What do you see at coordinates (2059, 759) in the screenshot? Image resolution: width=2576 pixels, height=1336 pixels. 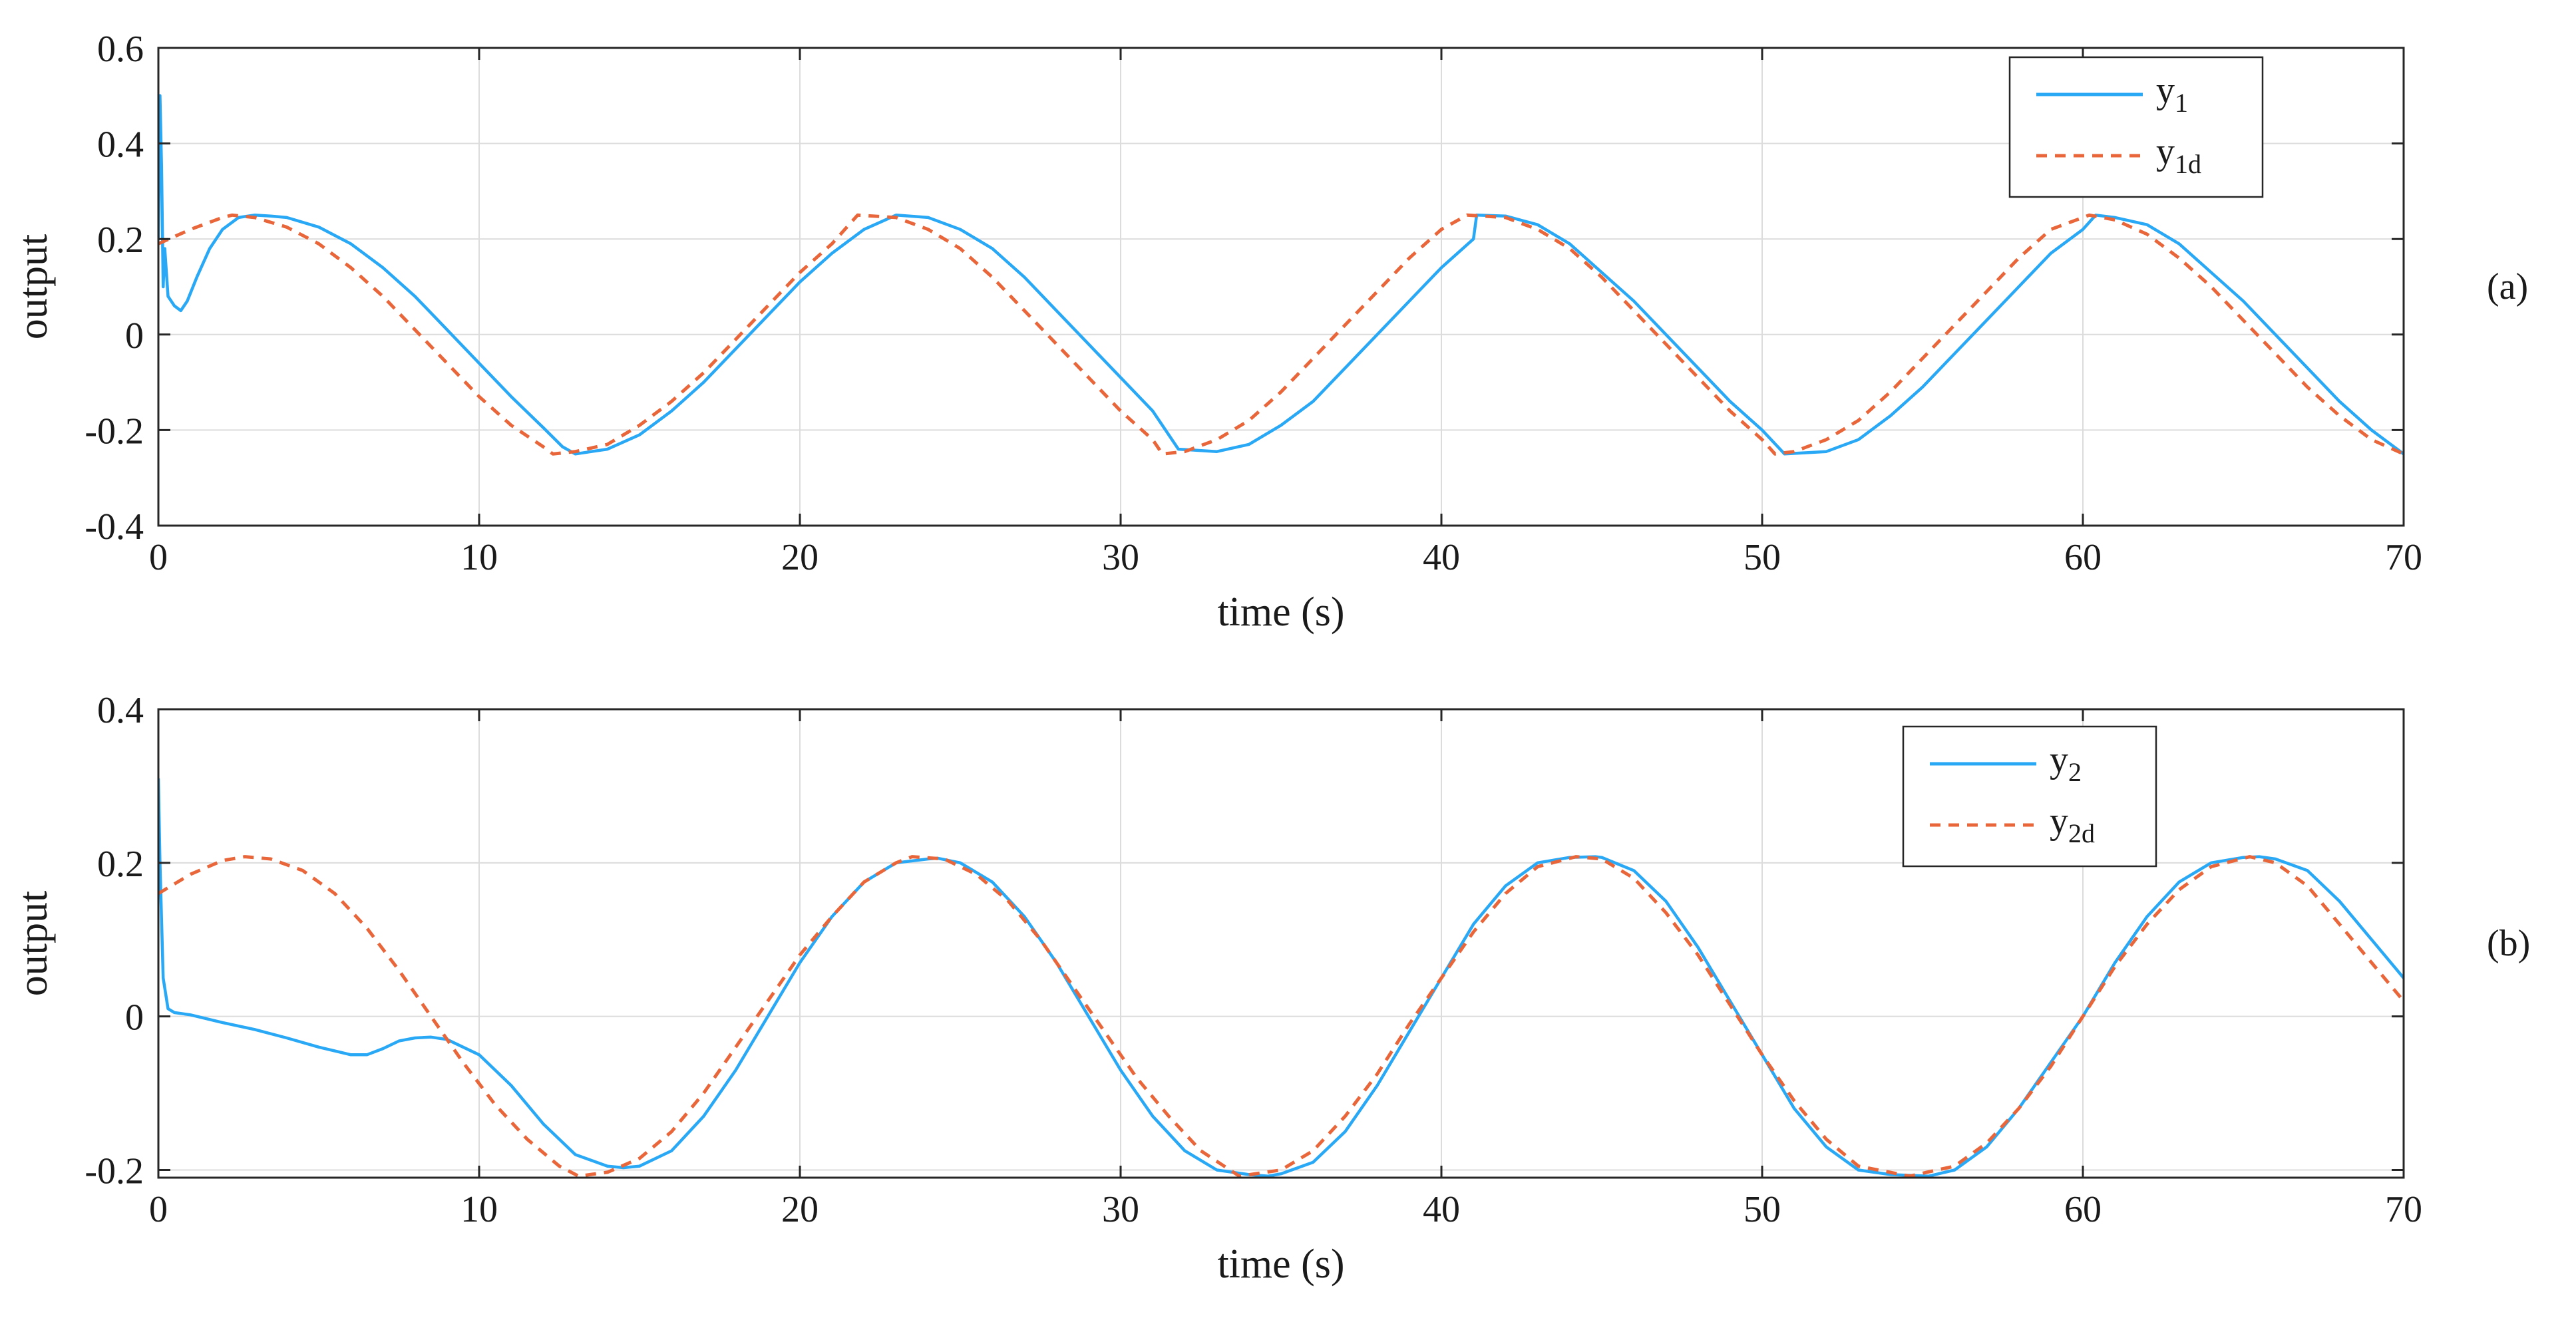 I see `legend-entry-y2-name: y` at bounding box center [2059, 759].